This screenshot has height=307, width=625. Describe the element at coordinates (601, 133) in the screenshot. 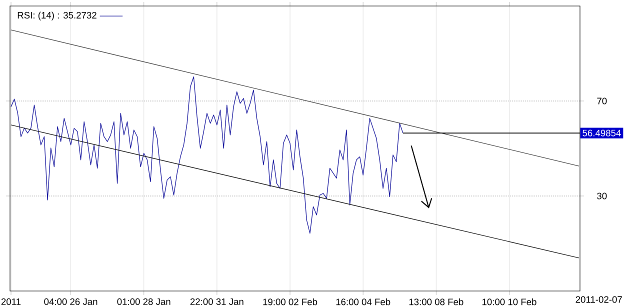

I see `ref-line-label: 56.49854` at that location.